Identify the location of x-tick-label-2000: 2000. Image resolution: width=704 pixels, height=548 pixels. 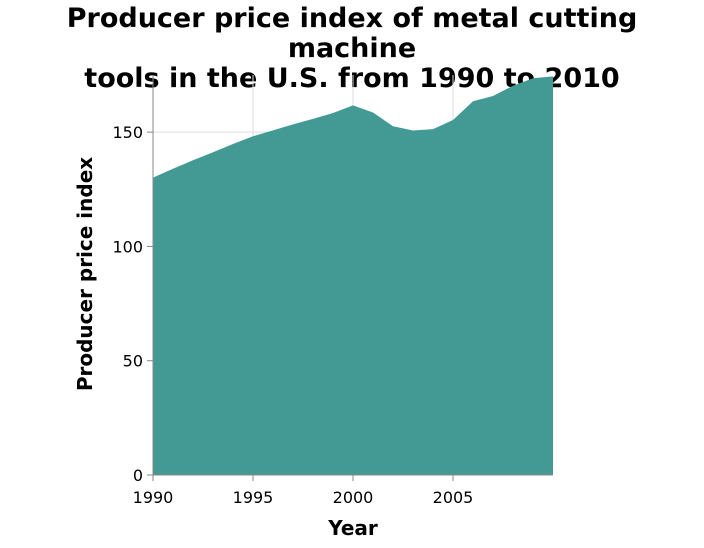
(353, 497).